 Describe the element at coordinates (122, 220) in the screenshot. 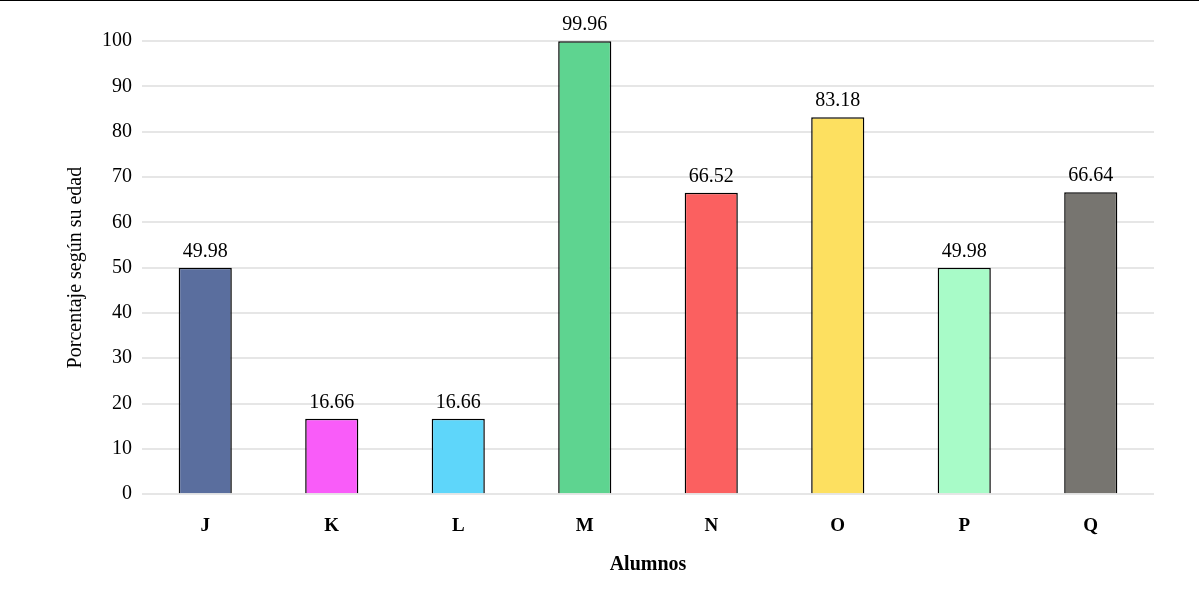

I see `y-tick-label: 60` at that location.